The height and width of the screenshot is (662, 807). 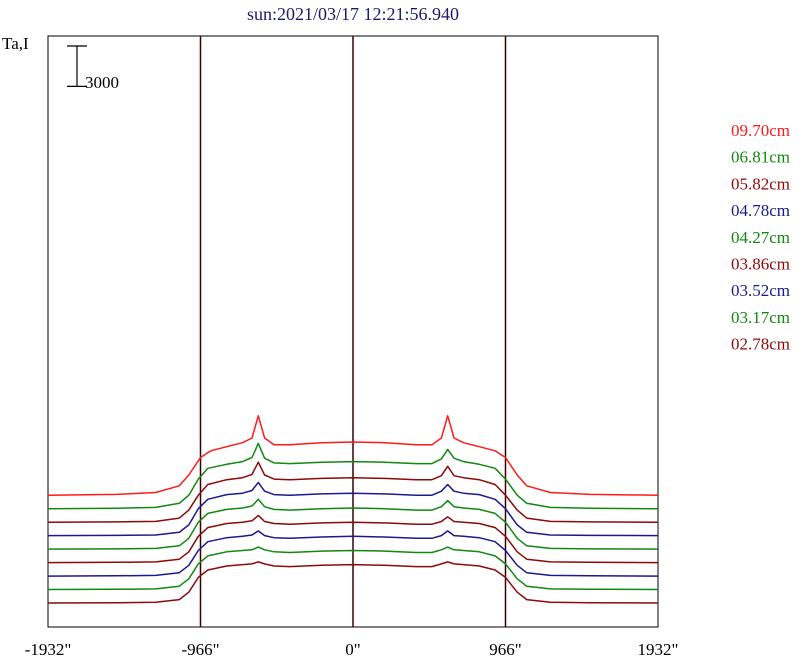 I want to click on x-tick-labels: -1932" -966" 0" 966" 1932", so click(x=352, y=649).